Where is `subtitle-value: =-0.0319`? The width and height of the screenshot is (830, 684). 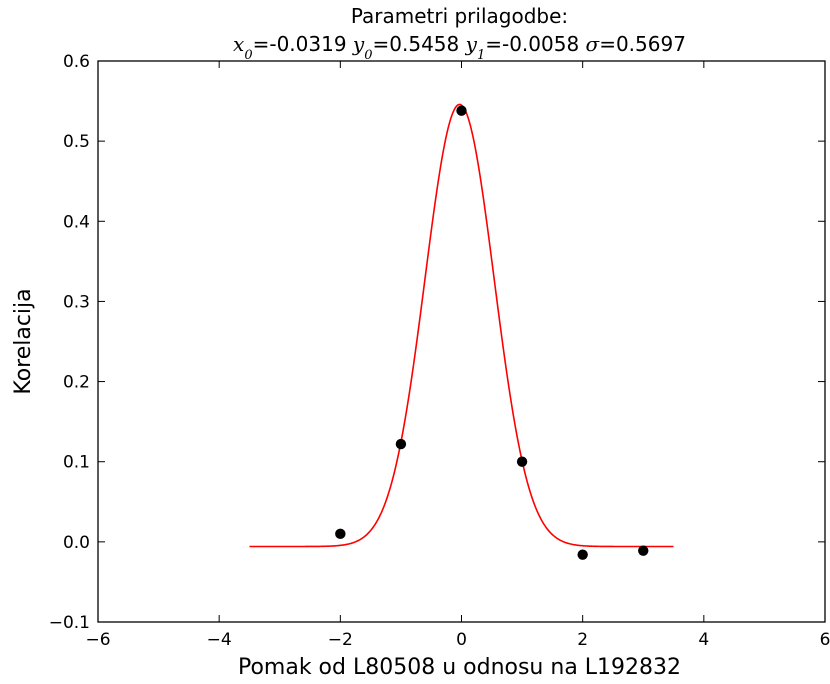
subtitle-value: =-0.0319 is located at coordinates (303, 44).